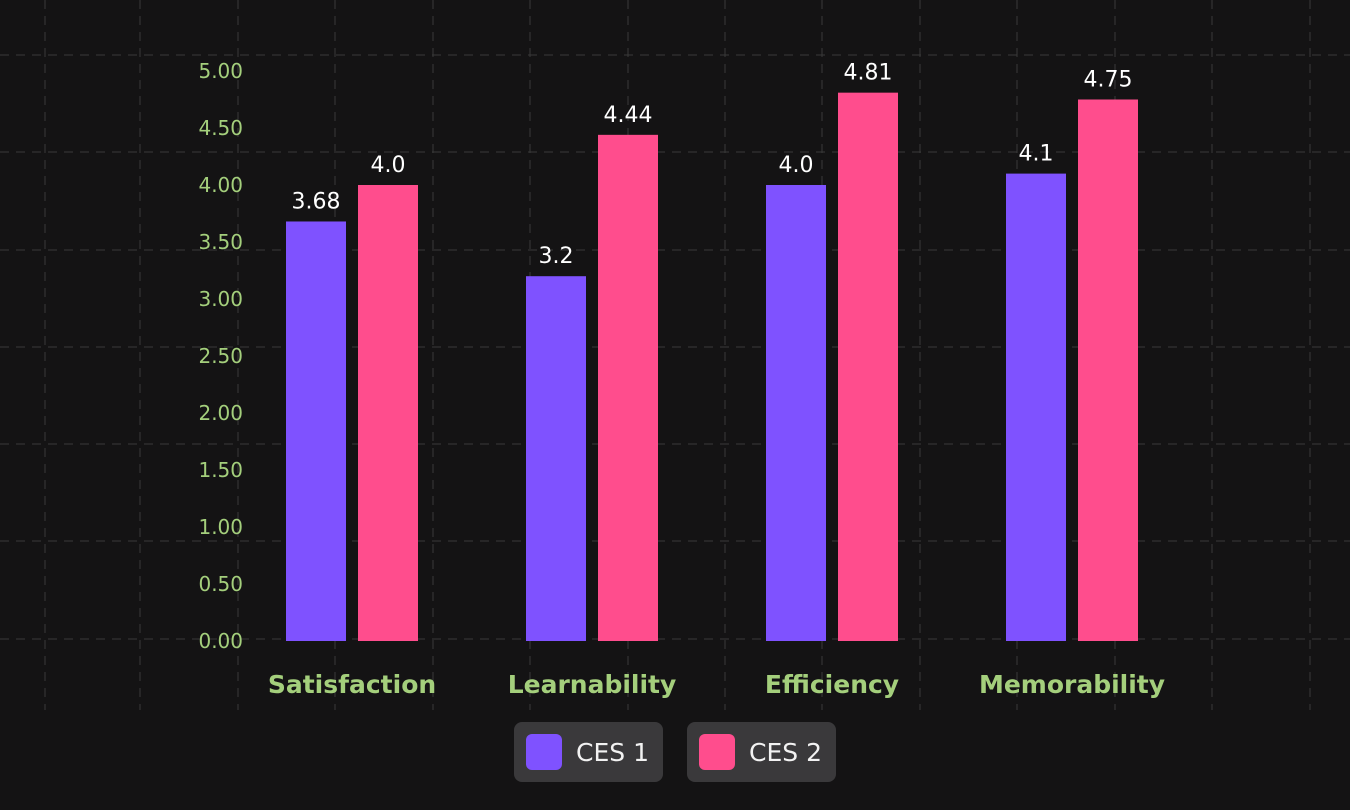 Image resolution: width=1350 pixels, height=810 pixels. Describe the element at coordinates (1036, 407) in the screenshot. I see `bar-ces-1-memorability` at that location.